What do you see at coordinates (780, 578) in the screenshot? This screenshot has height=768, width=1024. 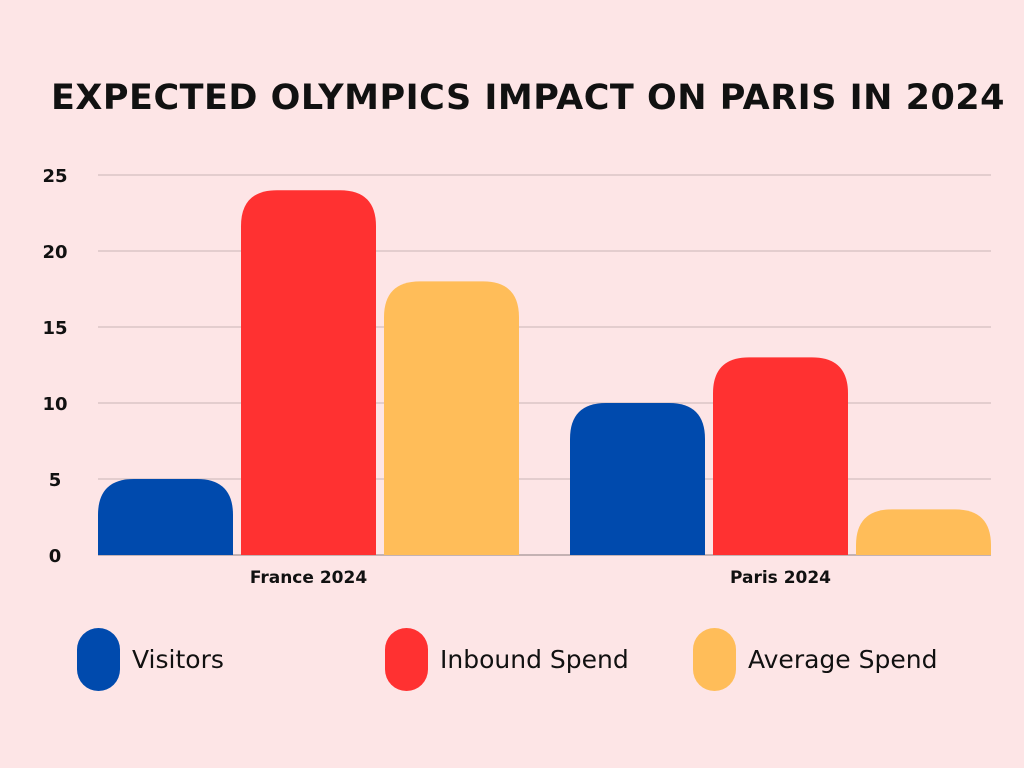 I see `x-category-label: Paris 2024` at bounding box center [780, 578].